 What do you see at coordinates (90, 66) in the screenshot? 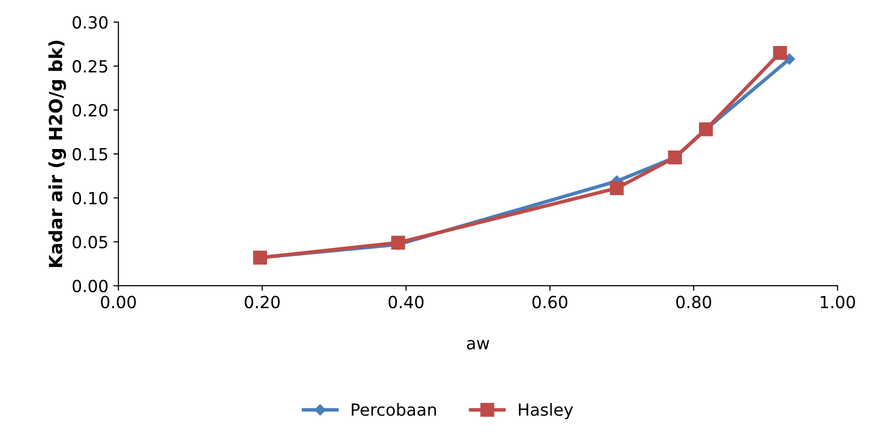
I see `y-tick-label: 0.25` at bounding box center [90, 66].